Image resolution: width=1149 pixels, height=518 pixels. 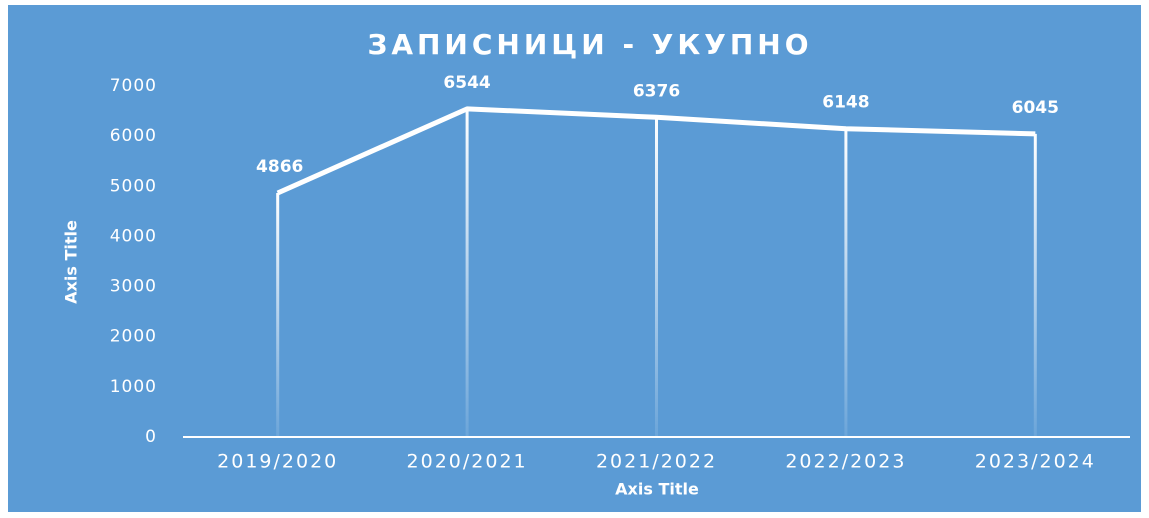 I want to click on x-tick-label: 2023/2024, so click(x=1035, y=462).